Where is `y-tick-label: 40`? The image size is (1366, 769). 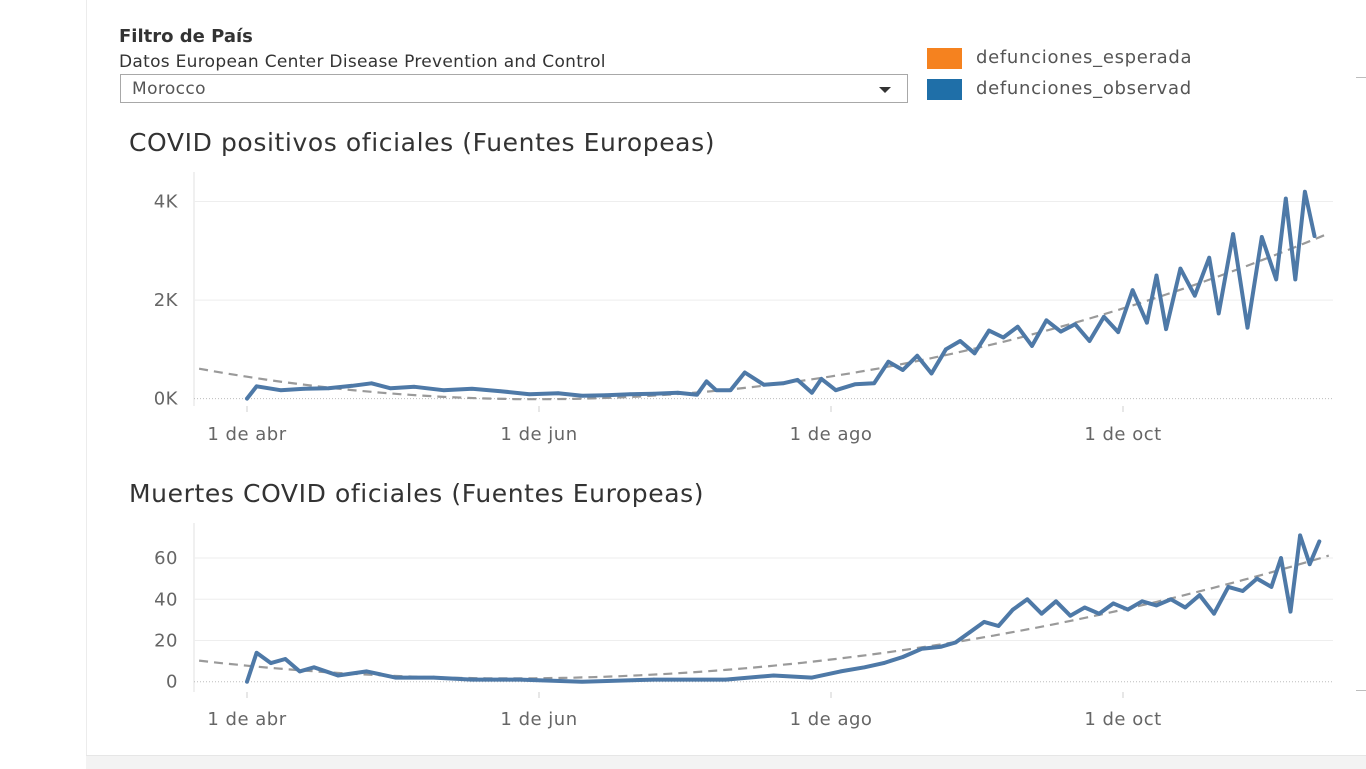
y-tick-label: 40 is located at coordinates (166, 599).